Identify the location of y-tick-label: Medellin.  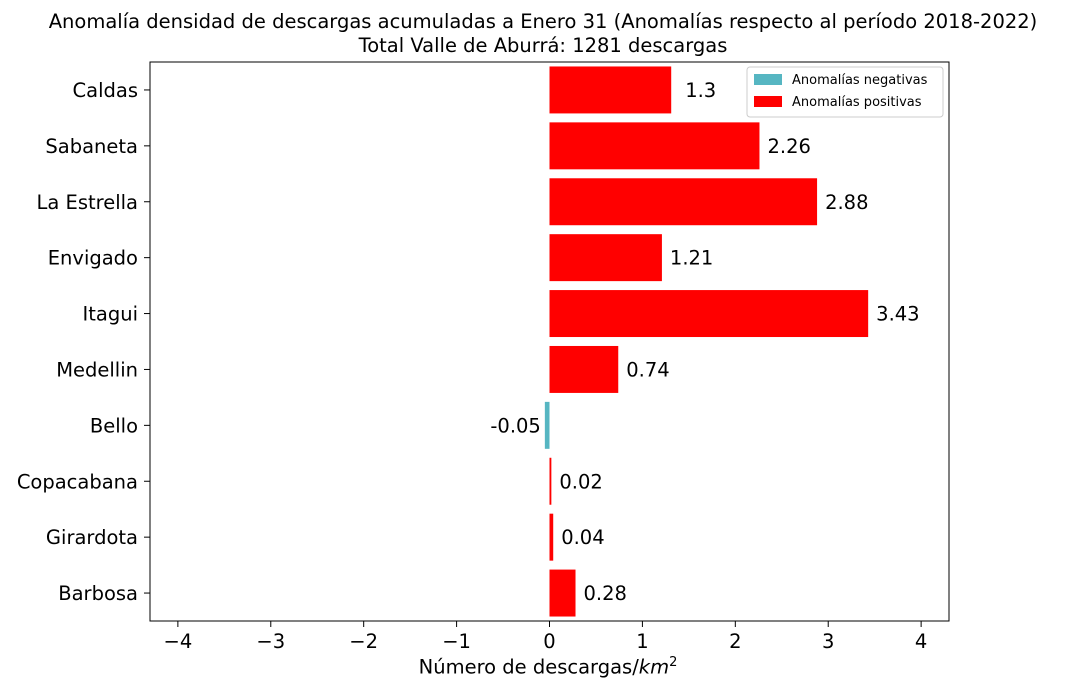
(97, 369).